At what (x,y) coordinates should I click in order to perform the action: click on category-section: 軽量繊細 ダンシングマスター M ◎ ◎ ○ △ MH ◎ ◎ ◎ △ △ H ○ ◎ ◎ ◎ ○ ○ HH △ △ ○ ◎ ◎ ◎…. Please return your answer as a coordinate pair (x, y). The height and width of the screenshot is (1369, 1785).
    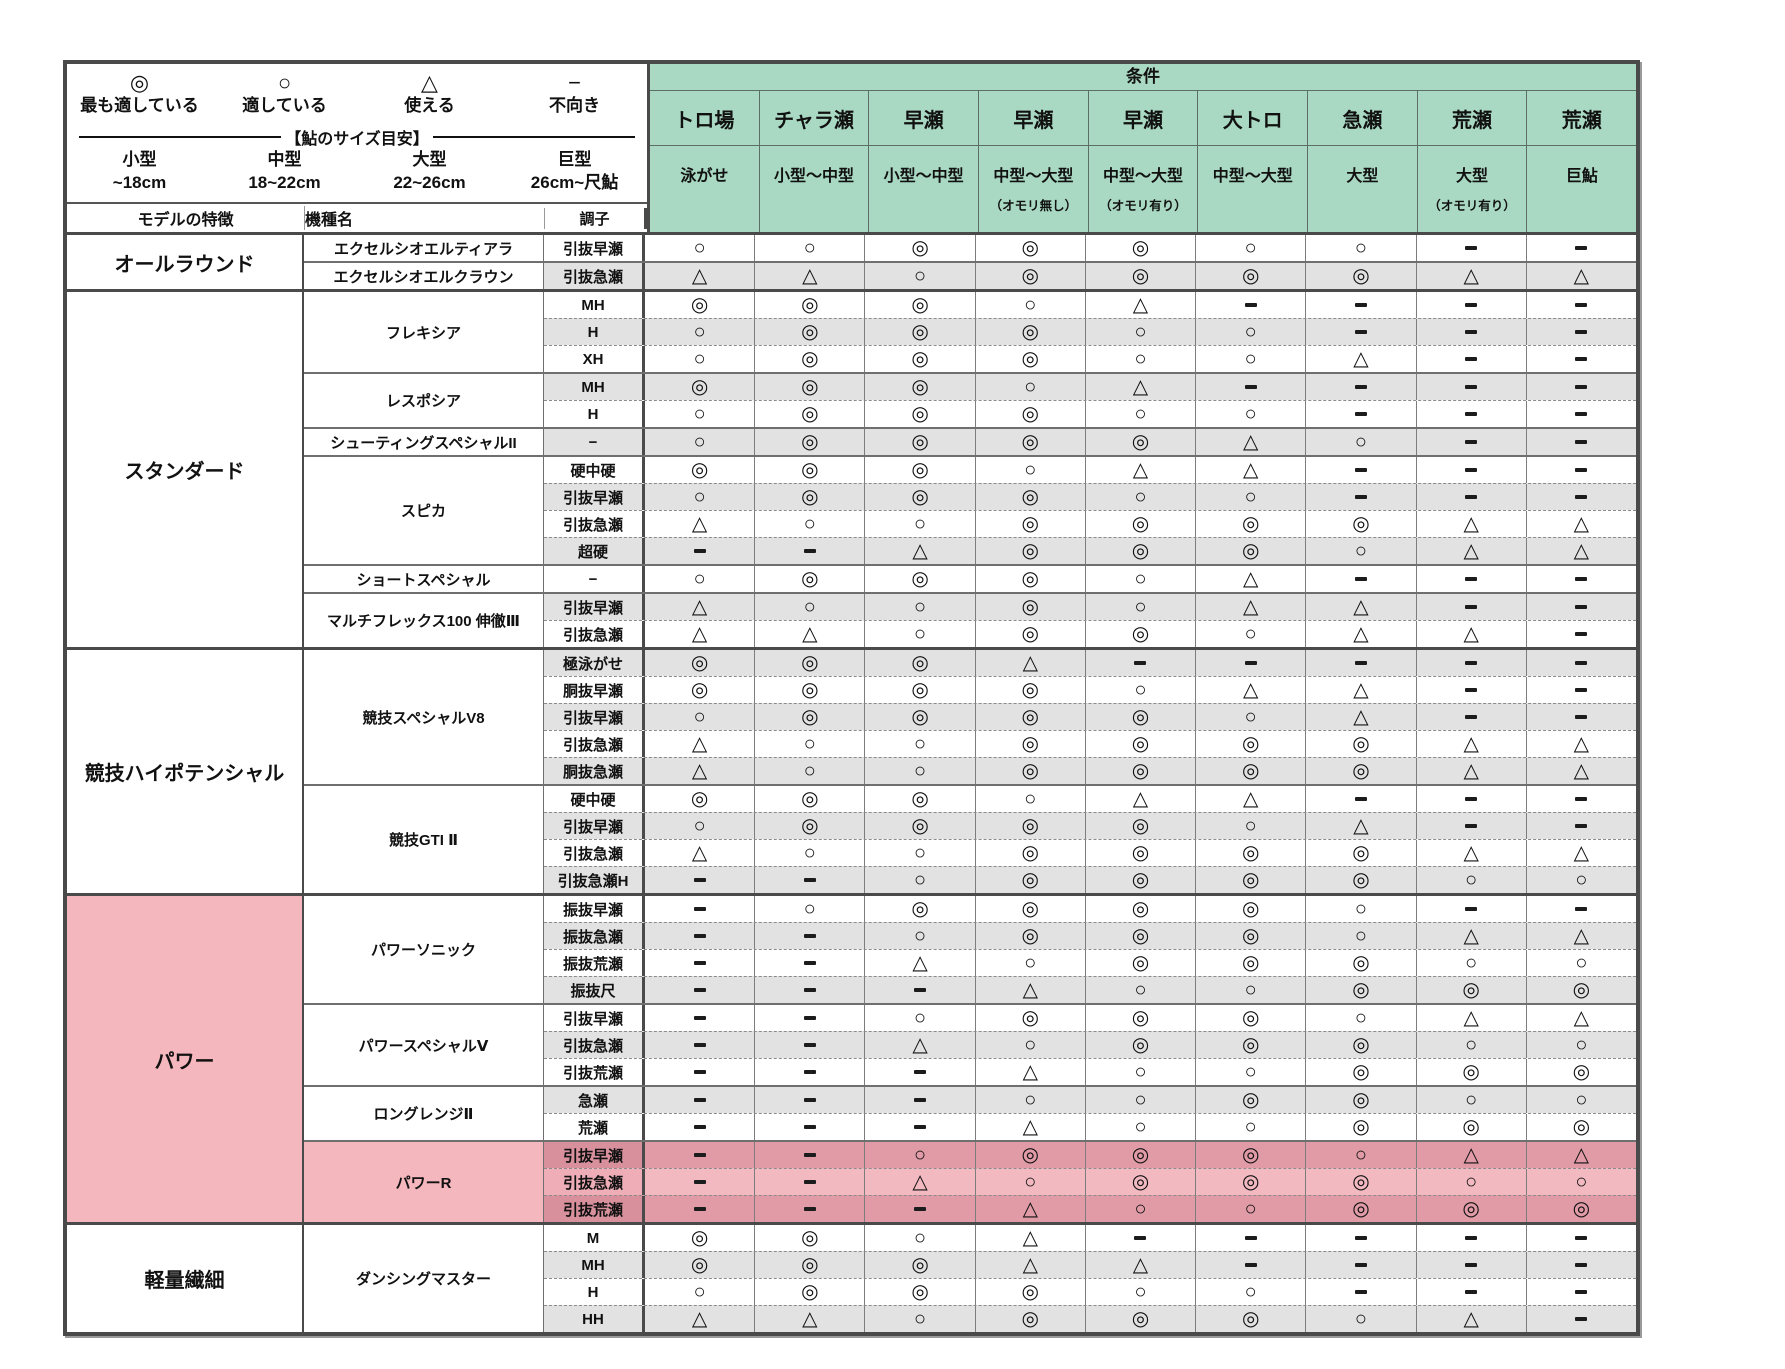
    Looking at the image, I should click on (851, 1277).